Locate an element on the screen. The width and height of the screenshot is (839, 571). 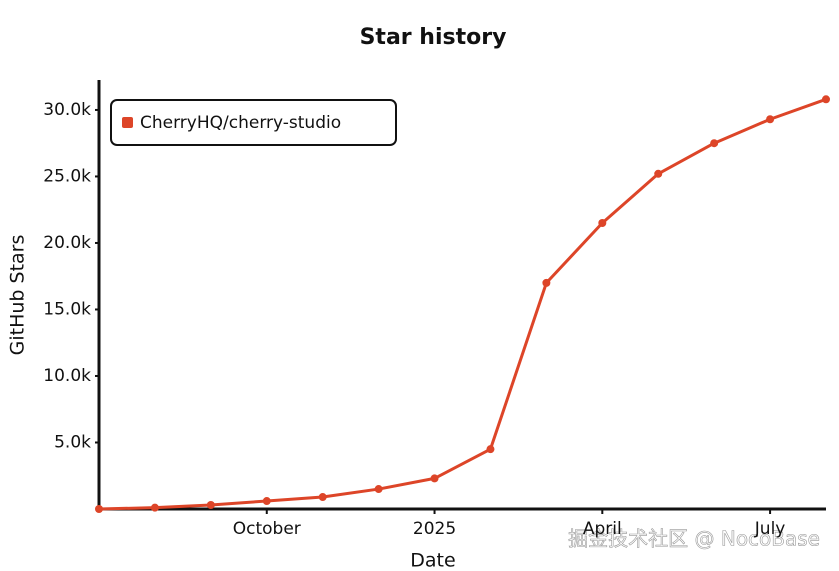
x-tick-label: July is located at coordinates (770, 529).